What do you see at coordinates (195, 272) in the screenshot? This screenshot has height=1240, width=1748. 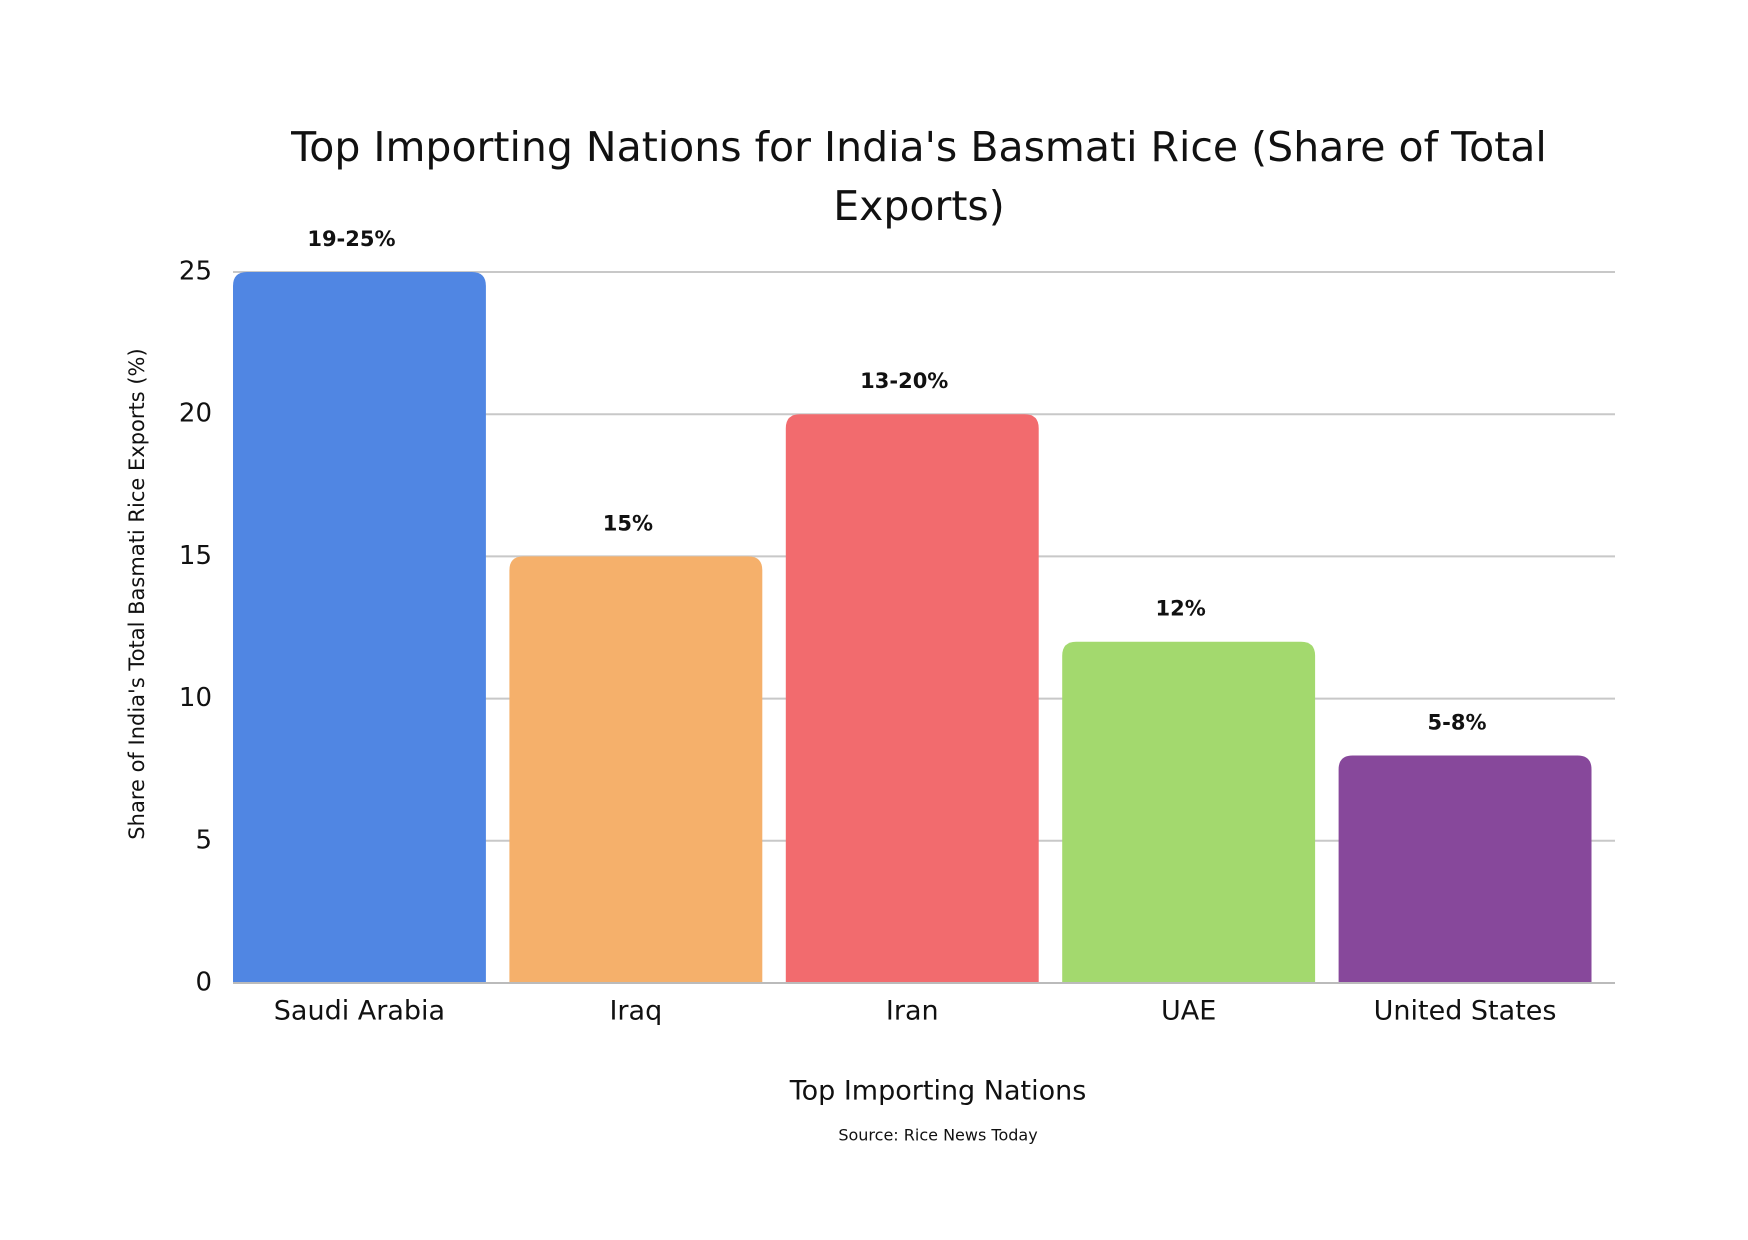 I see `y-tick-label: 25` at bounding box center [195, 272].